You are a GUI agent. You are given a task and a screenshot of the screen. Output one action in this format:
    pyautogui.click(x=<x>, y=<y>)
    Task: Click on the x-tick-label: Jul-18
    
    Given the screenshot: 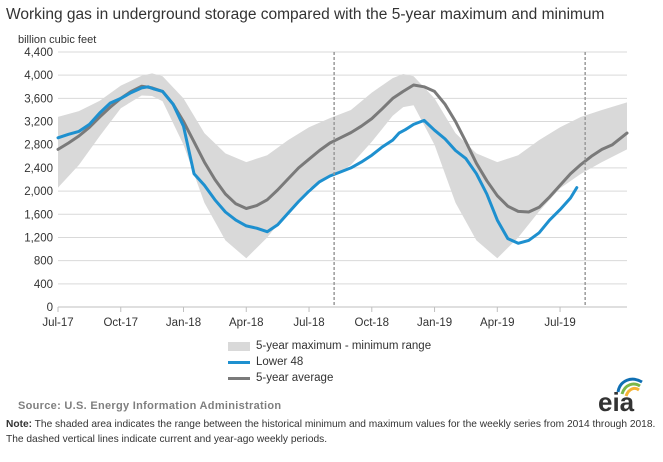 What is the action you would take?
    pyautogui.click(x=308, y=323)
    